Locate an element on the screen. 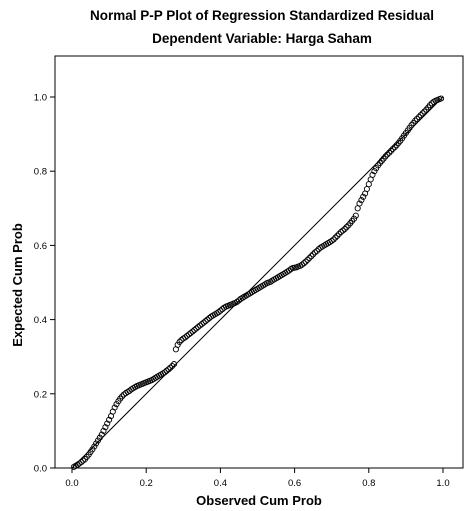 The width and height of the screenshot is (476, 511). x-tick-label: 0.2 is located at coordinates (146, 483).